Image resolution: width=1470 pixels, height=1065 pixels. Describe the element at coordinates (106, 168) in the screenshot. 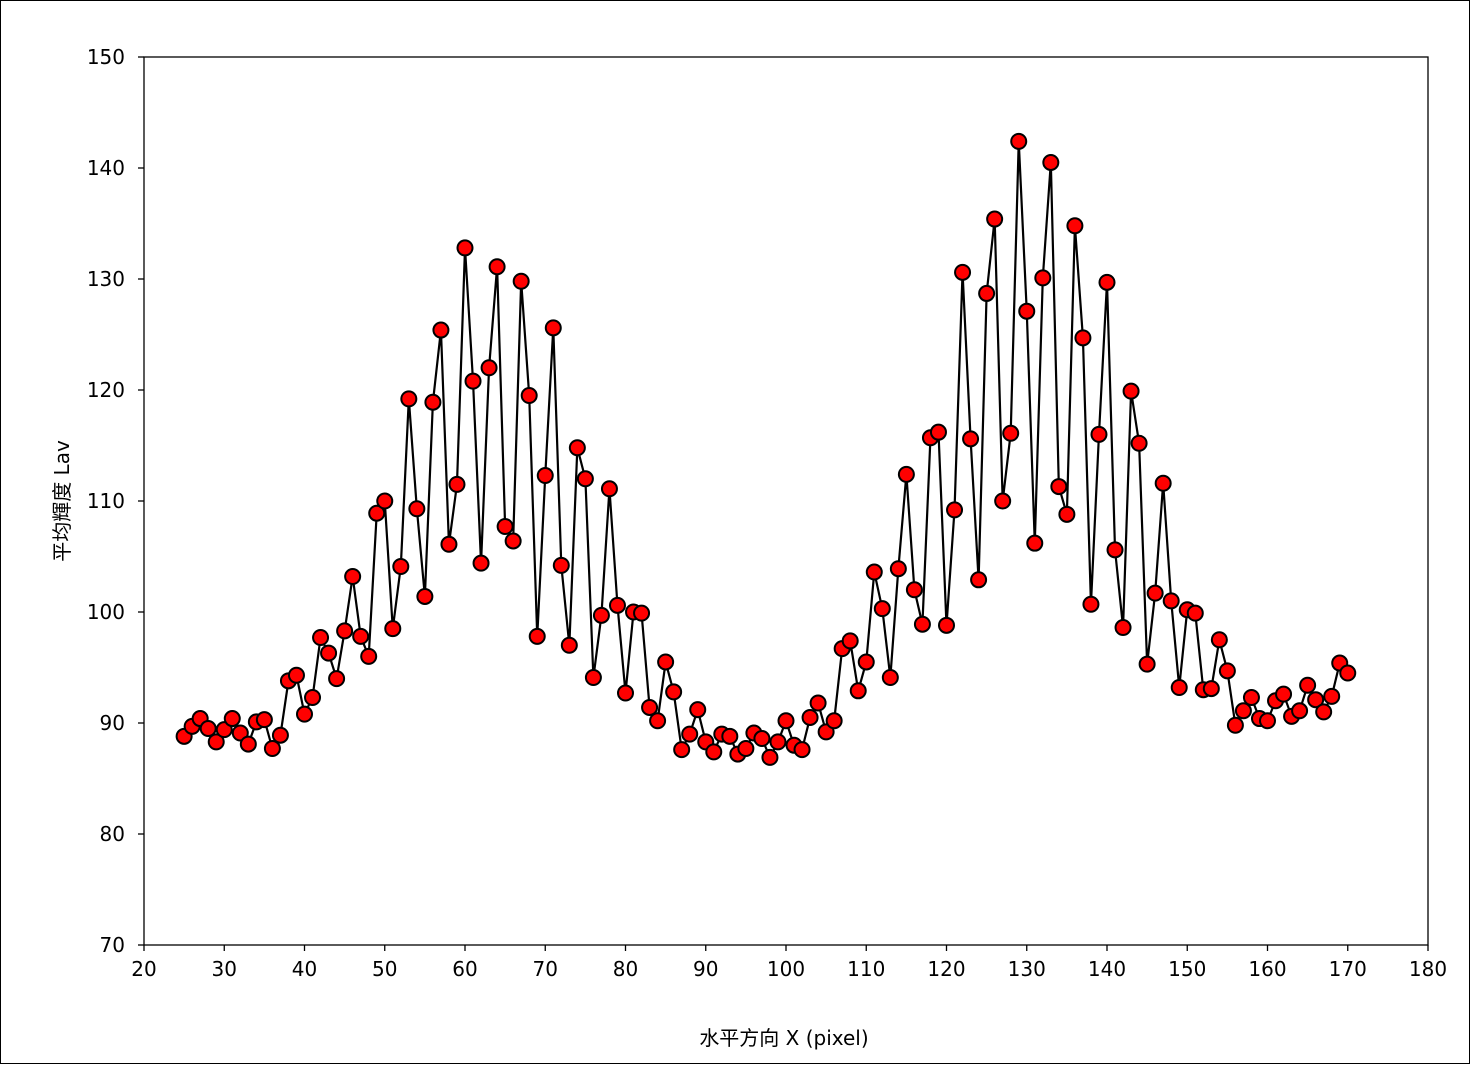

I see `y-tick-label: 140` at that location.